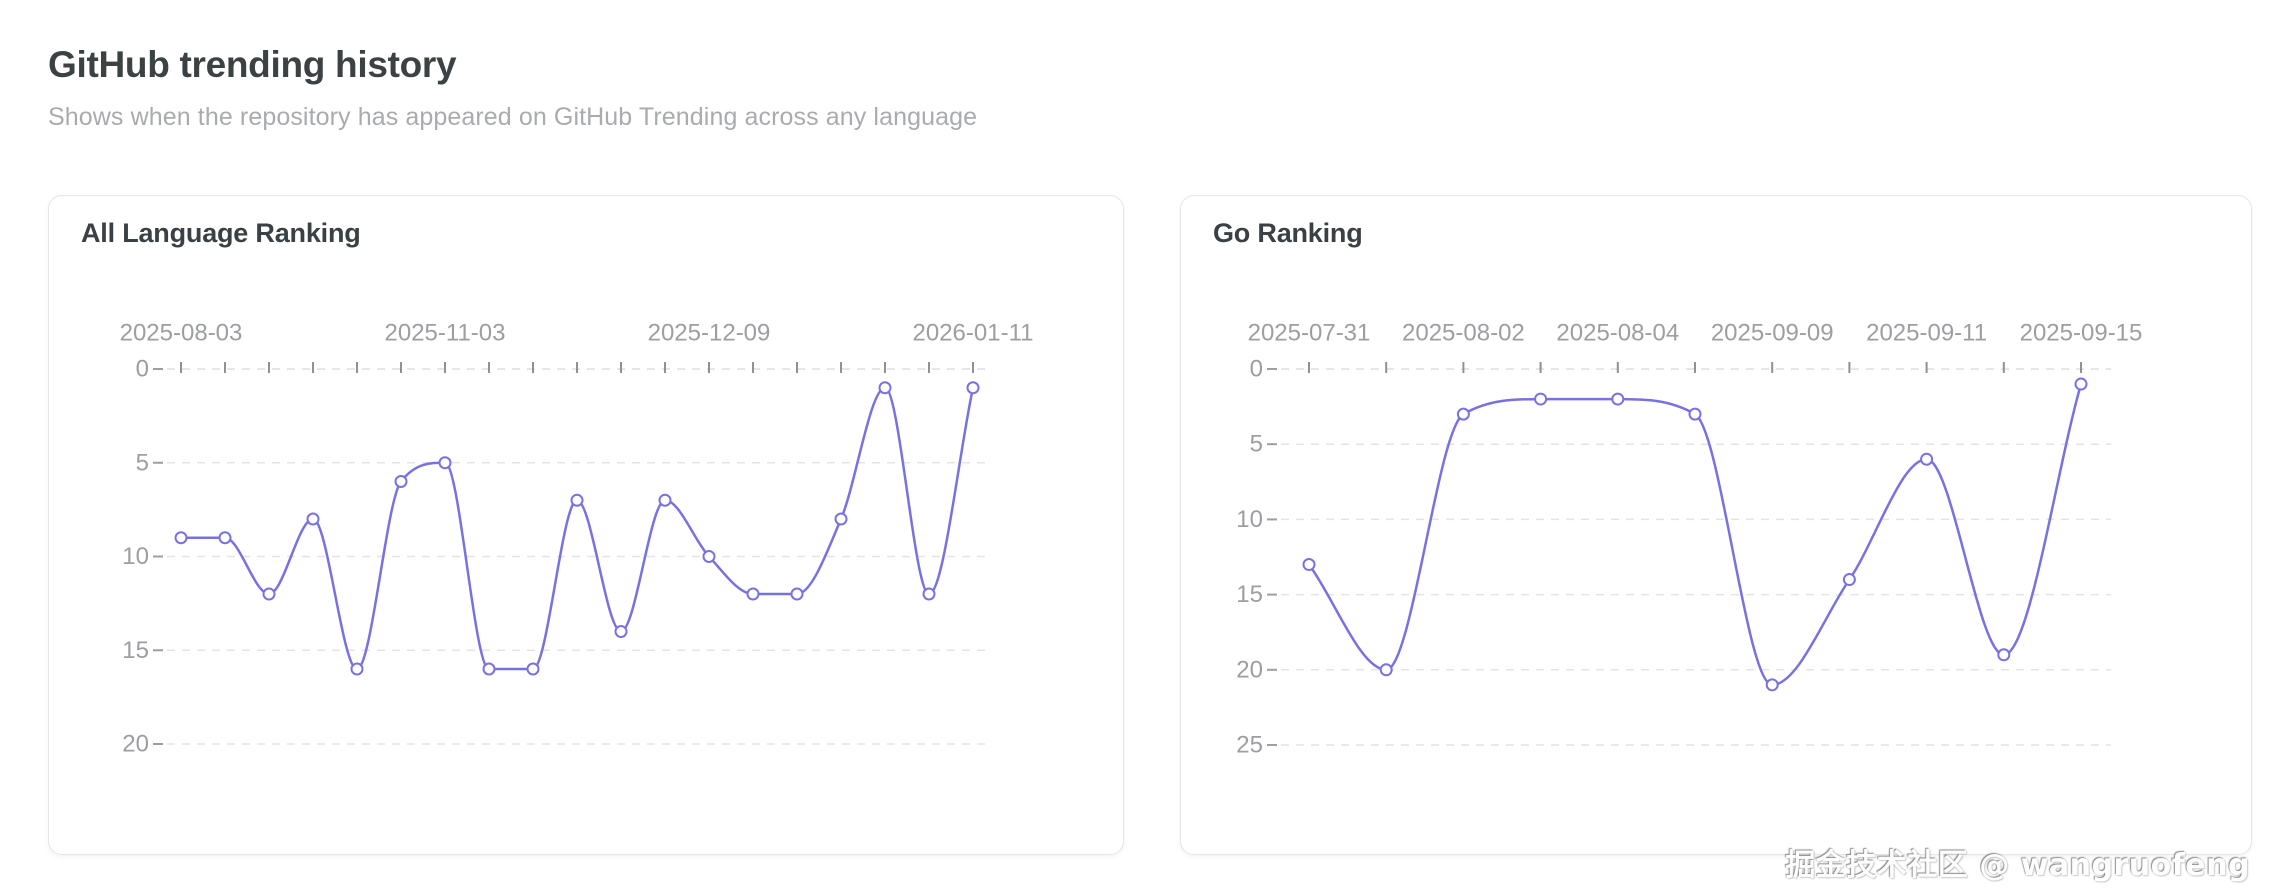 This screenshot has height=896, width=2276. What do you see at coordinates (1288, 233) in the screenshot?
I see `chart-title-go: Go Ranking` at bounding box center [1288, 233].